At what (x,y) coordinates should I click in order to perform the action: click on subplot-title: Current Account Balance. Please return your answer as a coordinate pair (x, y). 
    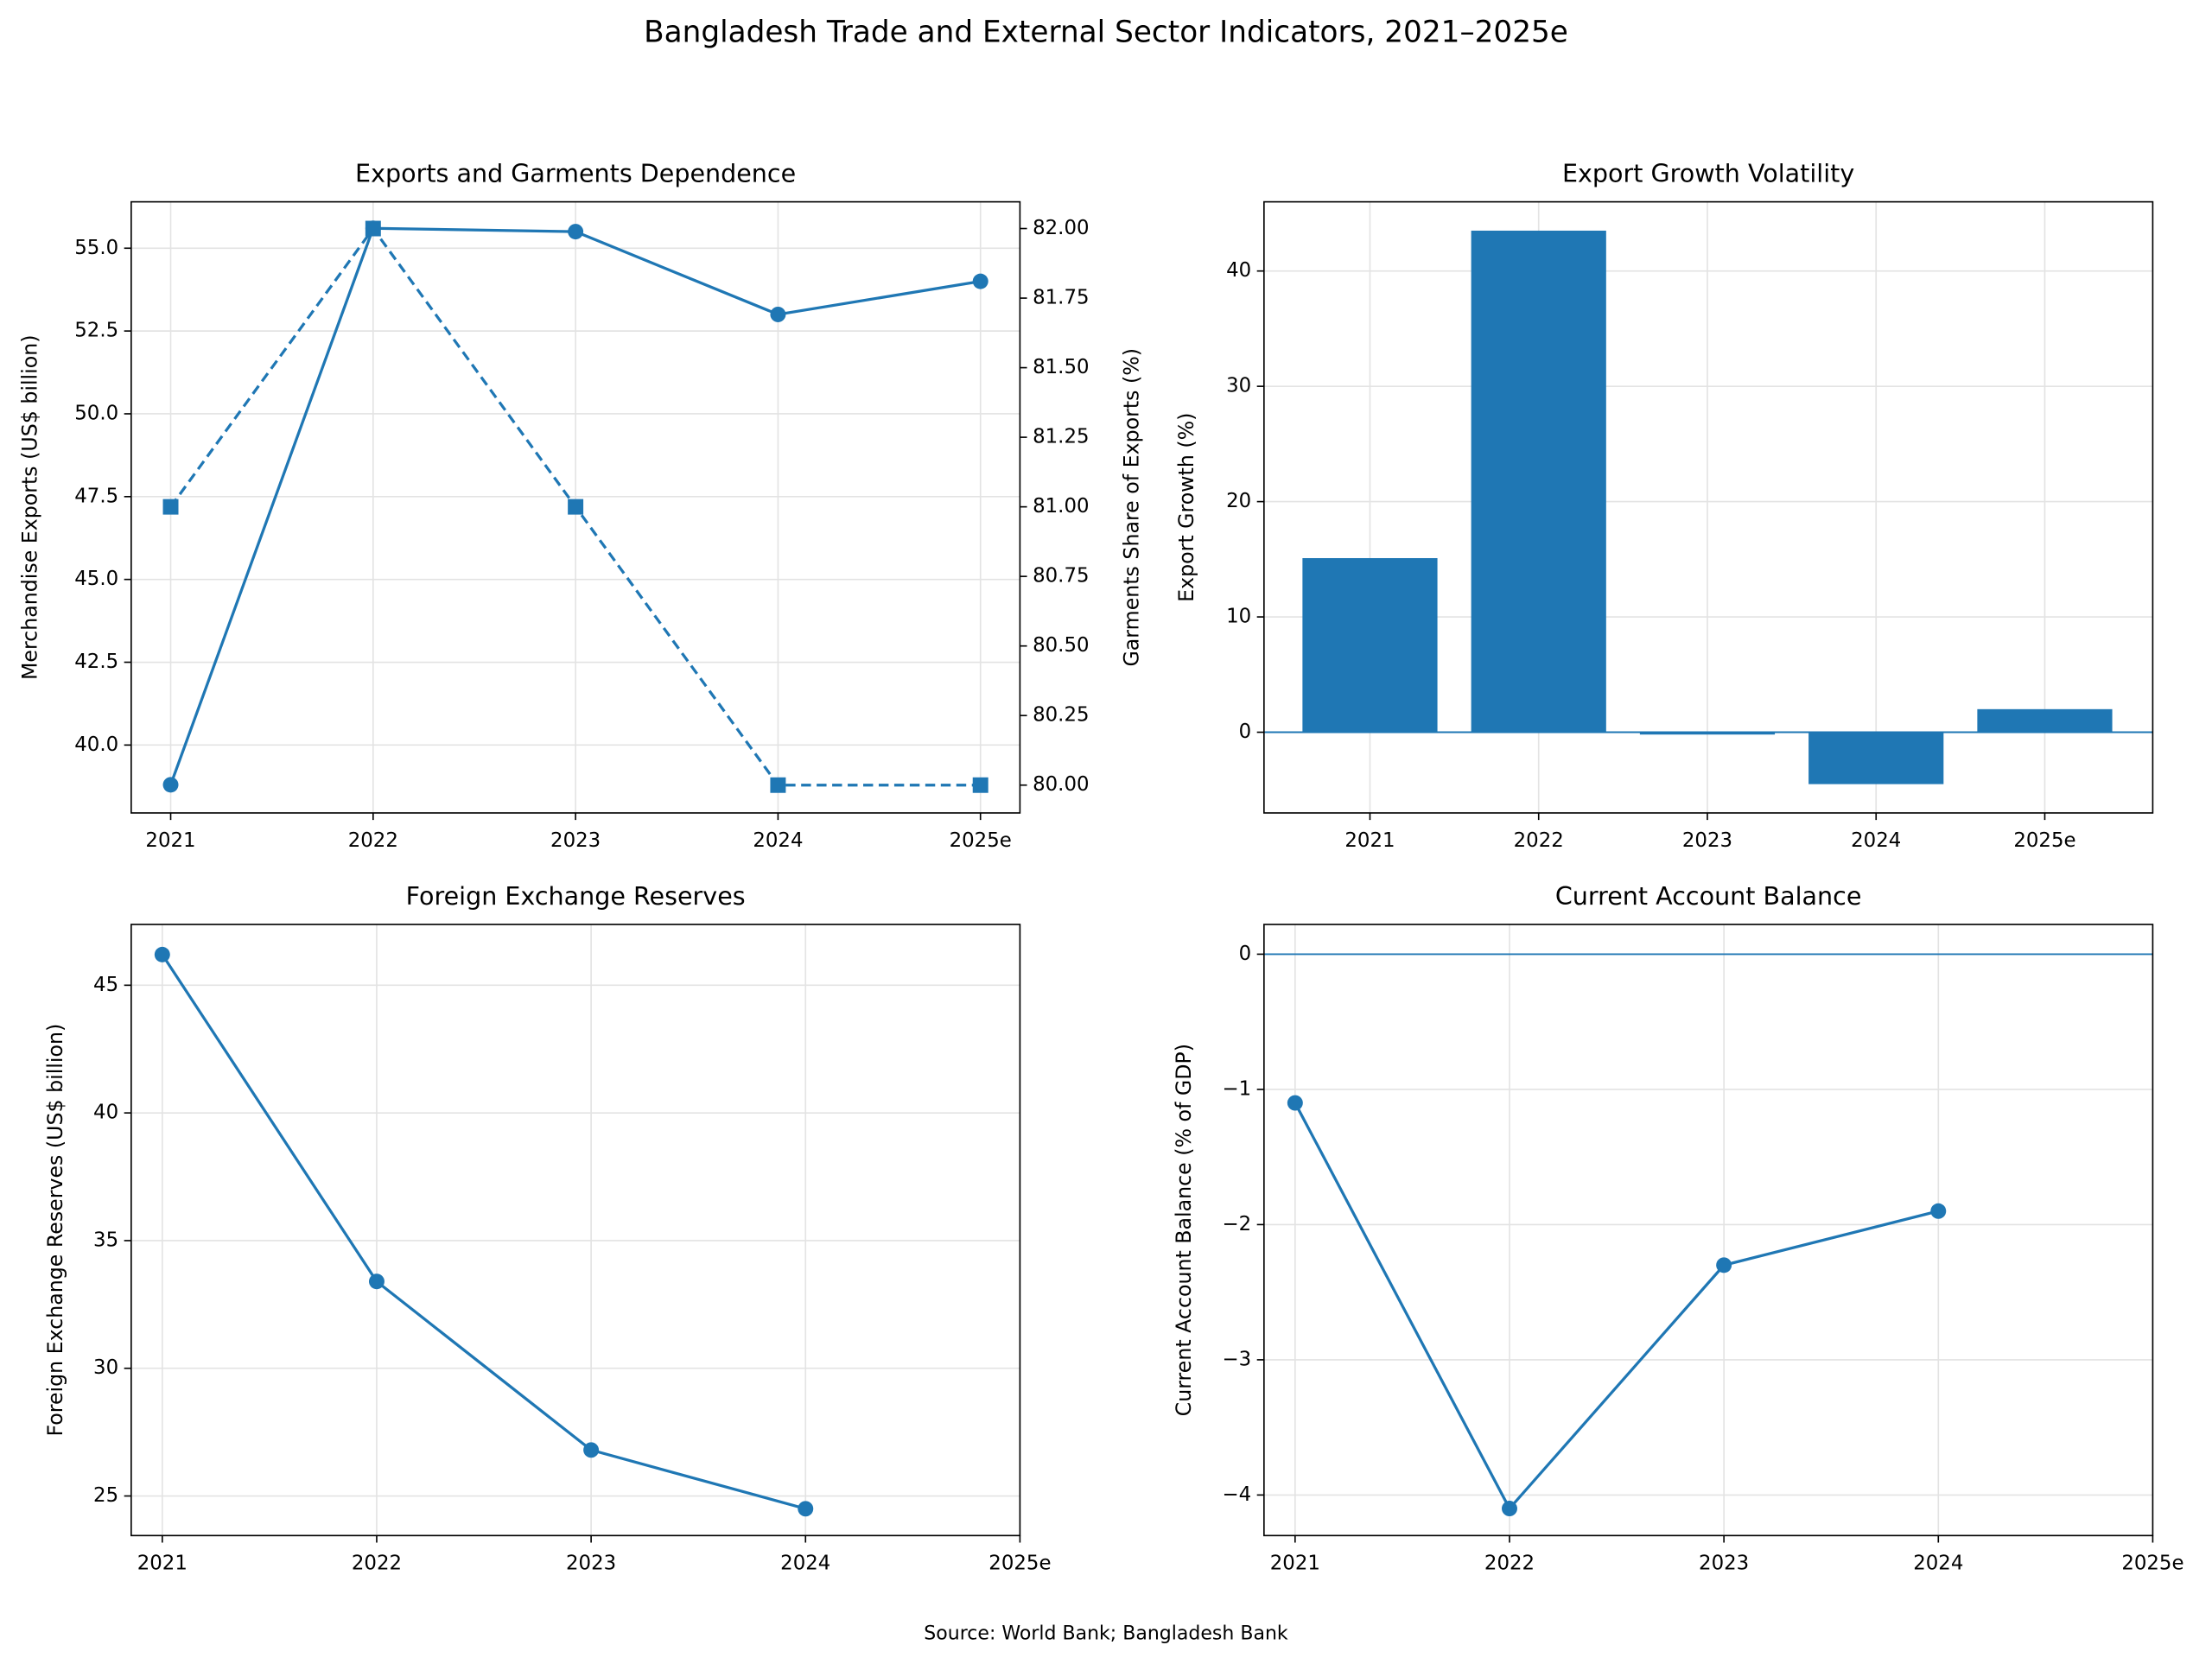
    Looking at the image, I should click on (1708, 896).